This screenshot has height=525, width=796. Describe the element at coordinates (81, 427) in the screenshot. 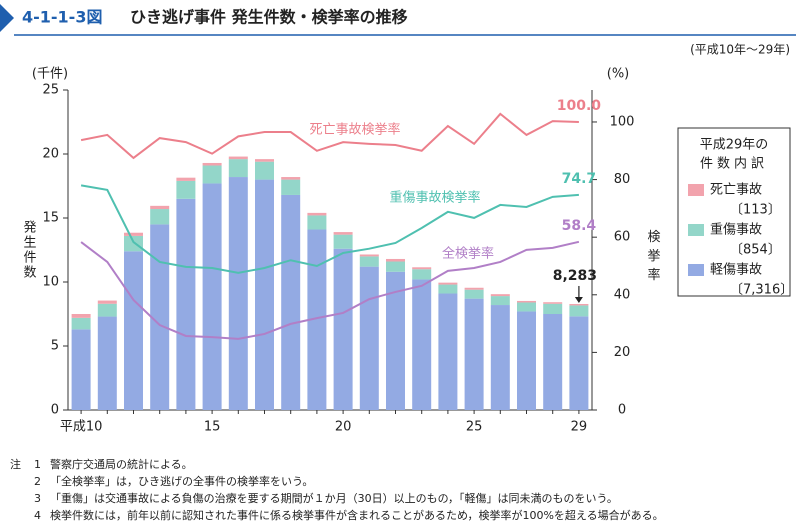

I see `x-tick-label: 平成10` at that location.